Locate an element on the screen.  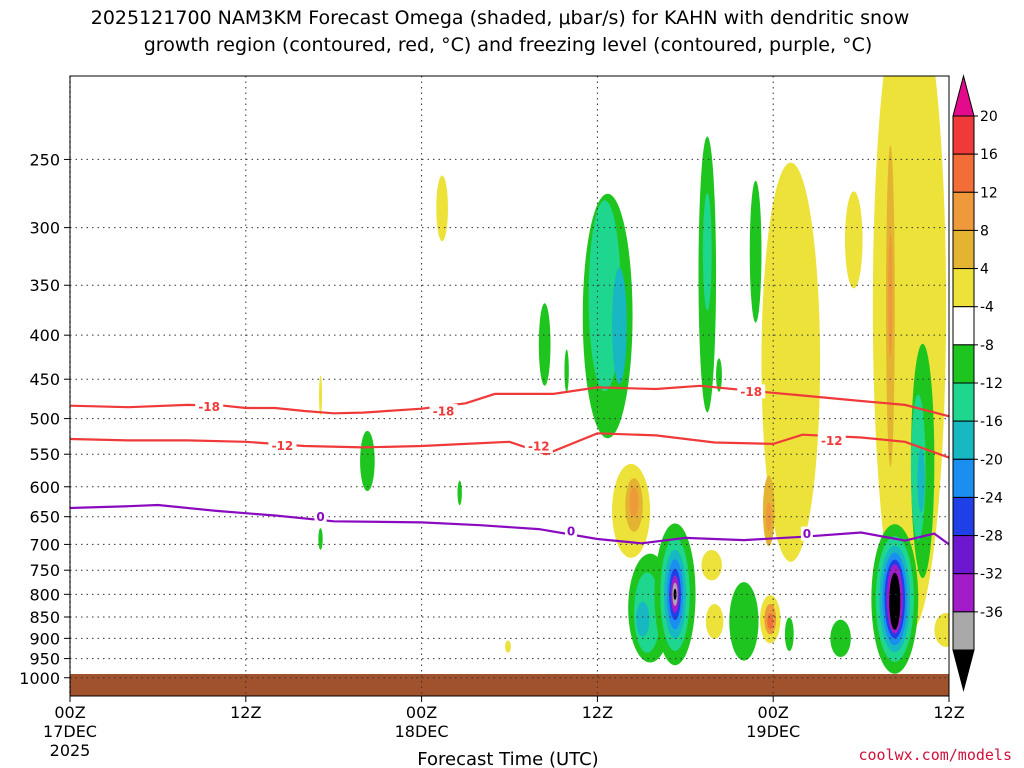
colorbar-label-1: 16 is located at coordinates (989, 155).